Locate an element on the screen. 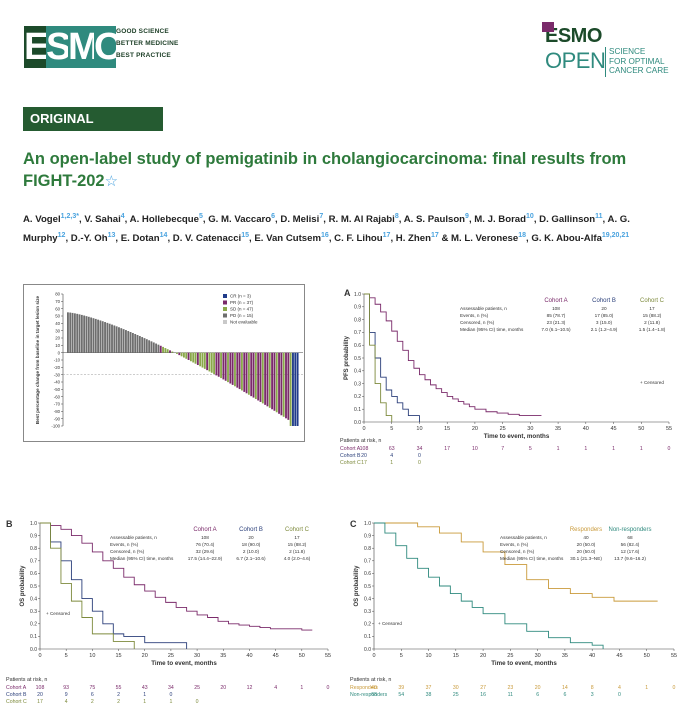 The image size is (688, 718). x-tick-label: 0 is located at coordinates (39, 656).